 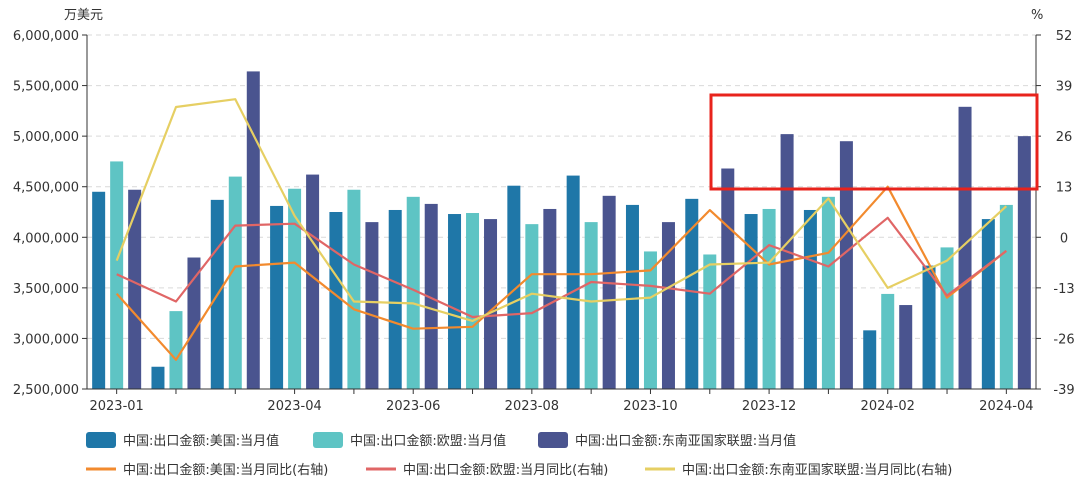 I want to click on left-tick-label: 4,500,000, so click(x=46, y=188).